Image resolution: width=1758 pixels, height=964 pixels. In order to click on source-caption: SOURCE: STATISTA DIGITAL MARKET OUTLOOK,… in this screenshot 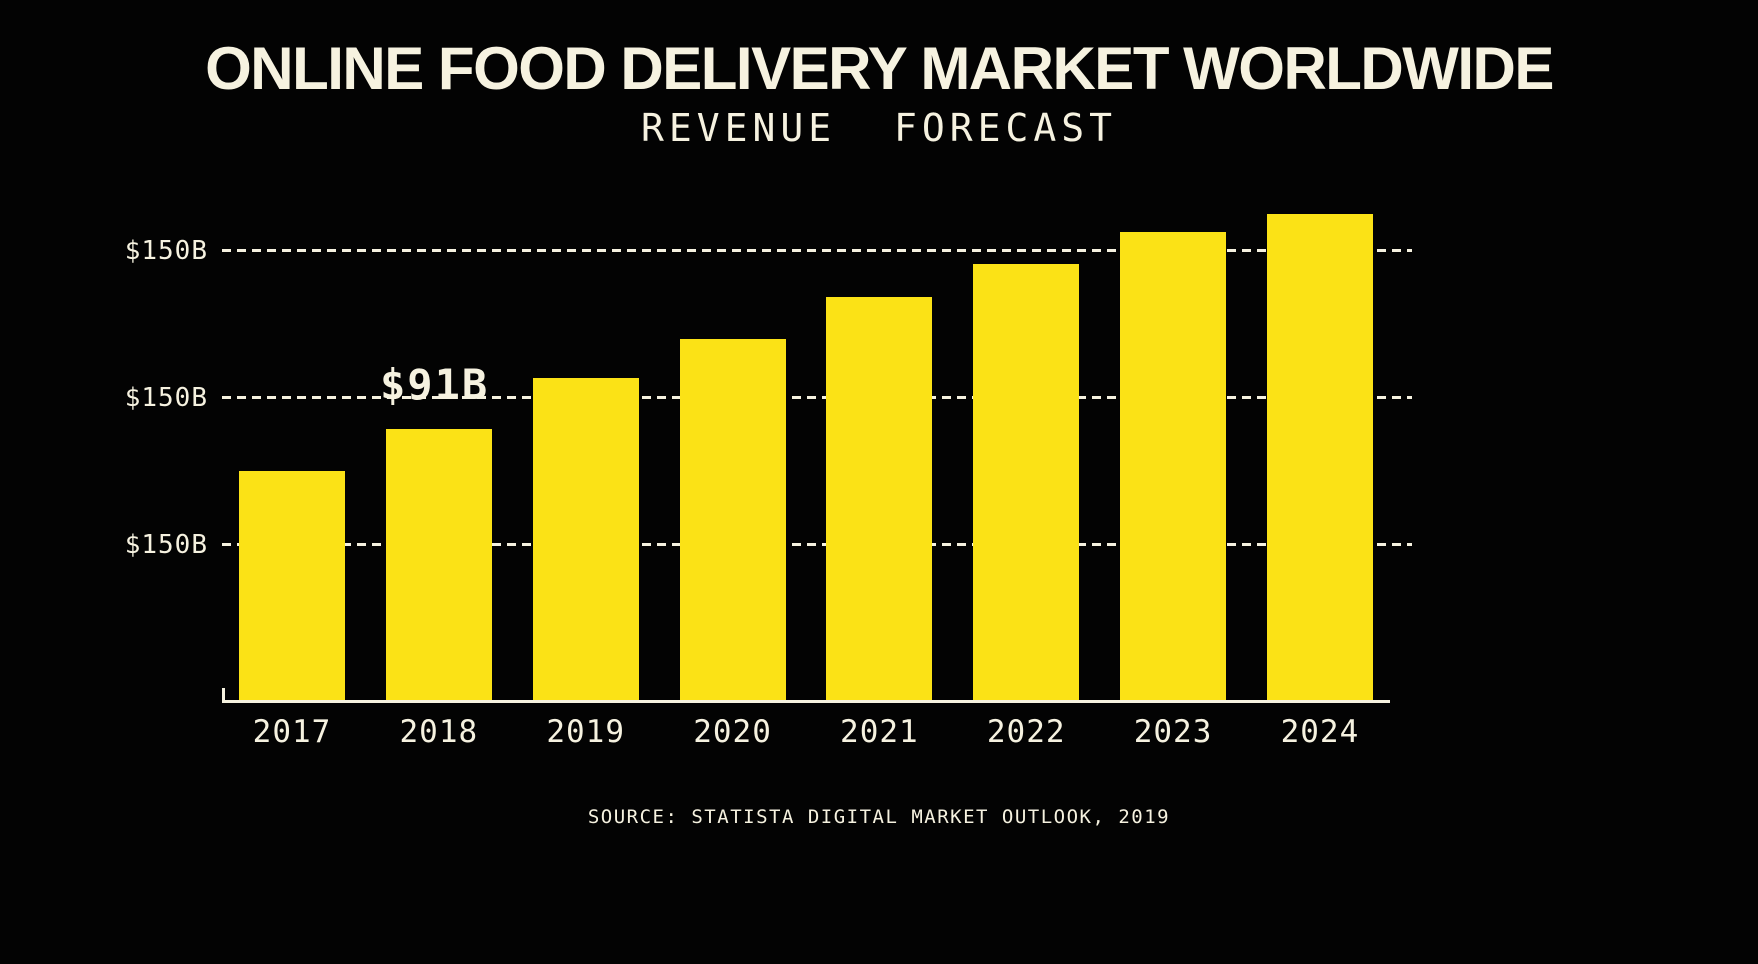, I will do `click(879, 817)`.